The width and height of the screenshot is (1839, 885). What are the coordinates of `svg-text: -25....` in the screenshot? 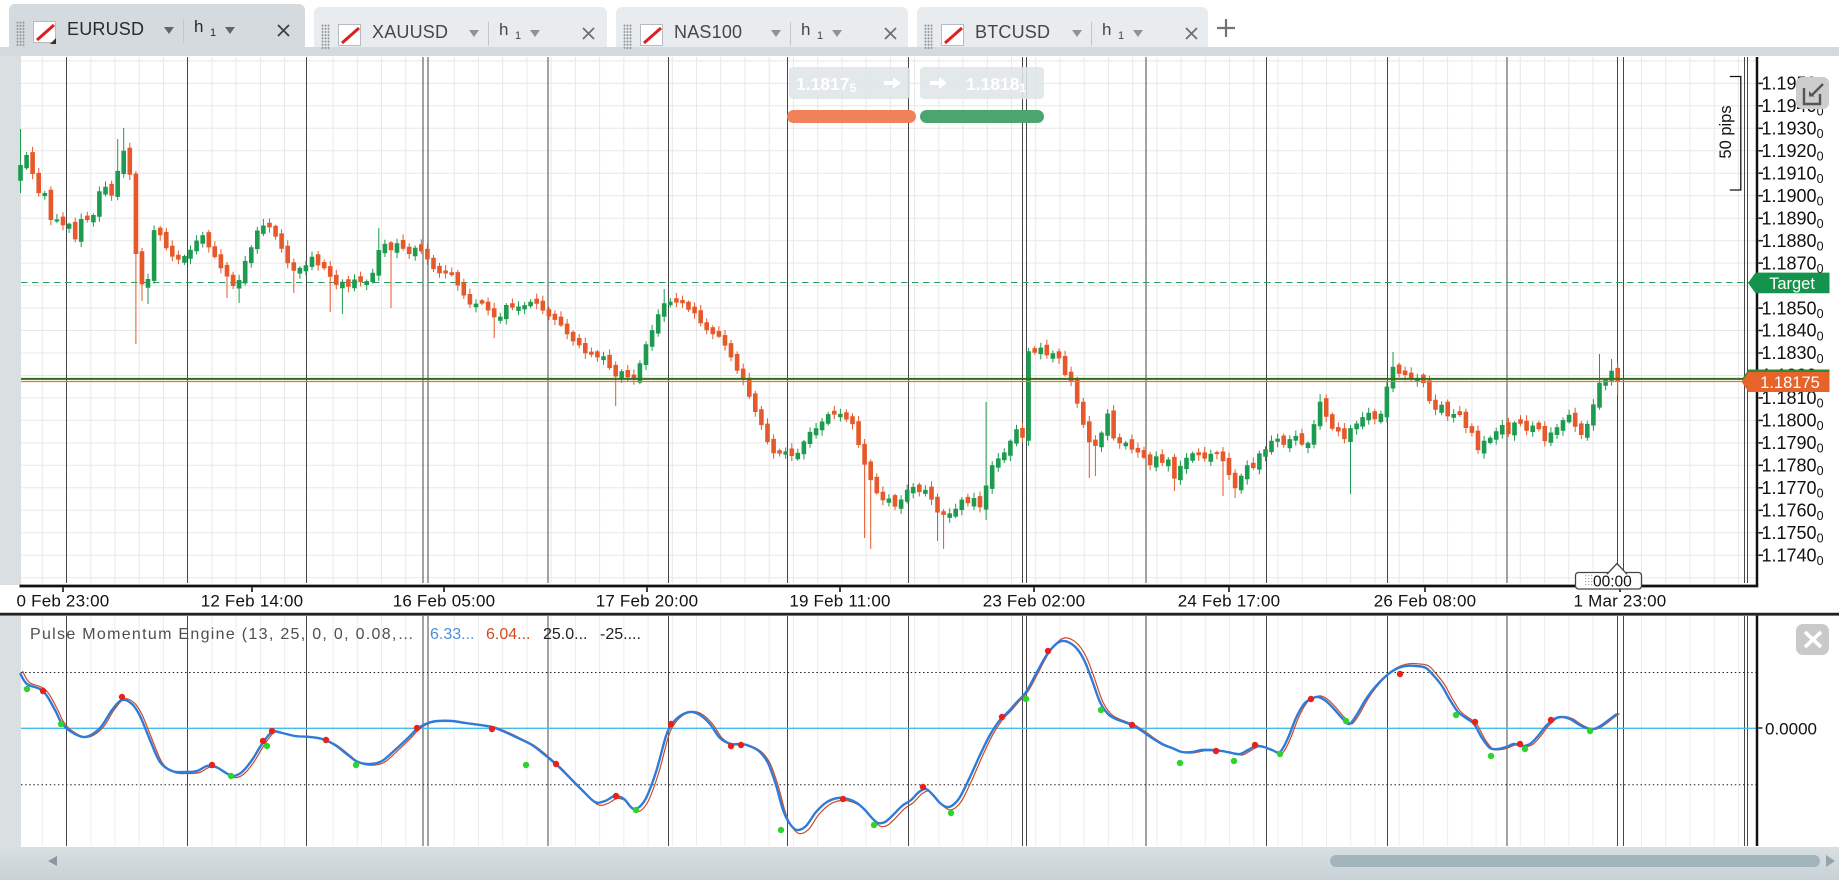 It's located at (620, 634).